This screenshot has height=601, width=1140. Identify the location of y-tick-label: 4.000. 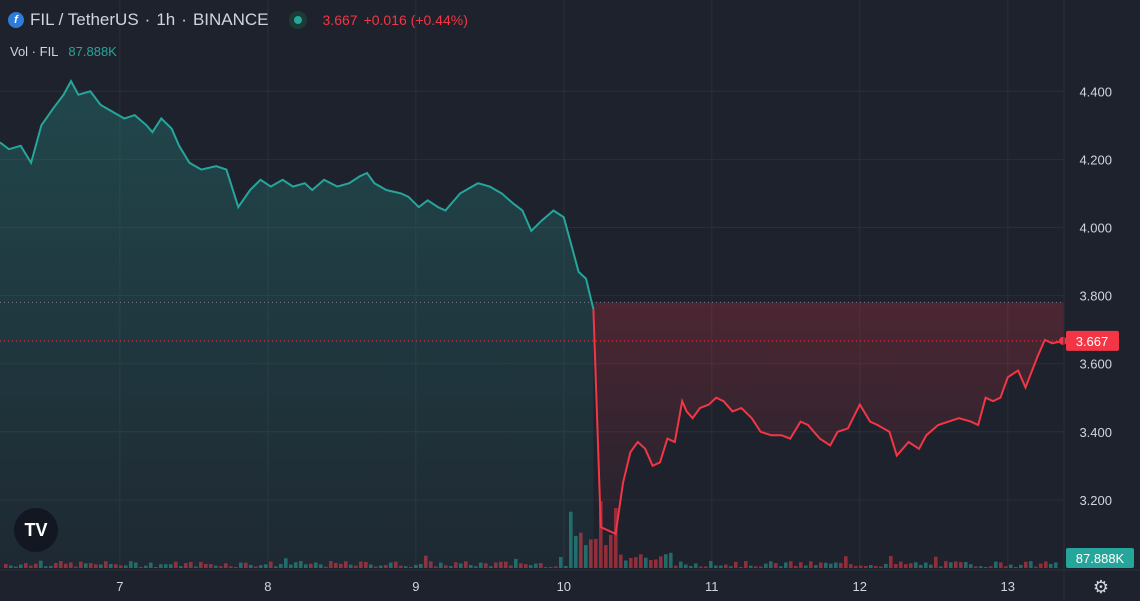
(1095, 227).